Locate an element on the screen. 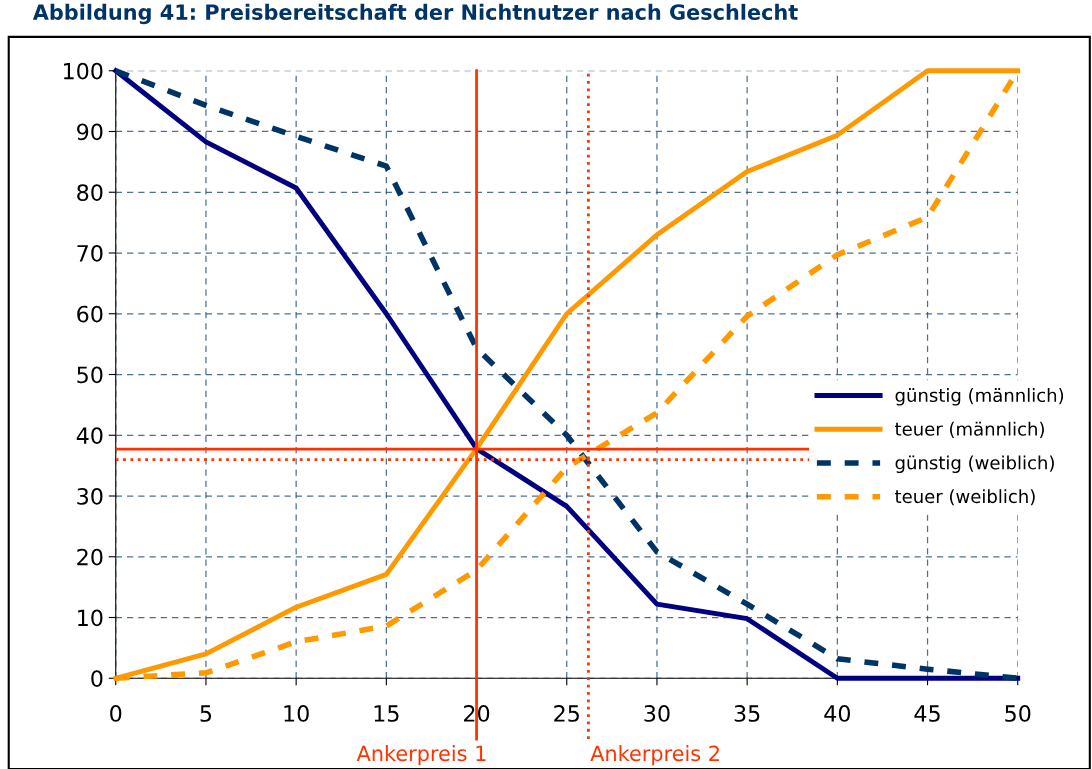  legend-label: teuer (männlich) is located at coordinates (969, 429).